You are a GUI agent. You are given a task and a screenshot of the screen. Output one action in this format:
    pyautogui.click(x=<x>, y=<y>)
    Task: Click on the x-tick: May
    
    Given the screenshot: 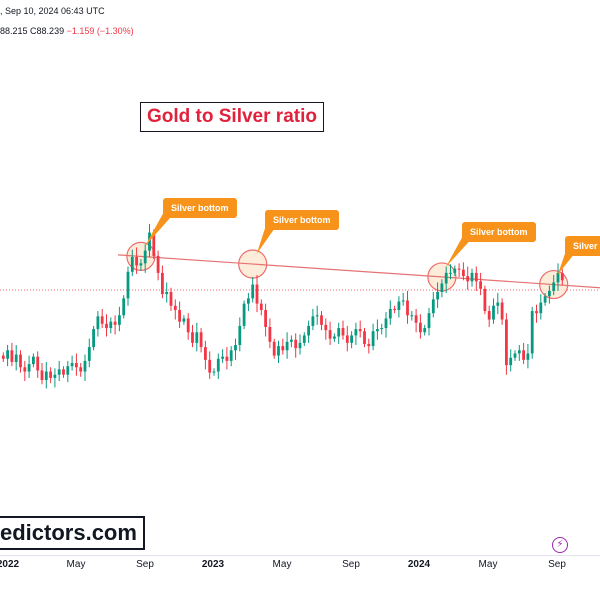 What is the action you would take?
    pyautogui.click(x=76, y=564)
    